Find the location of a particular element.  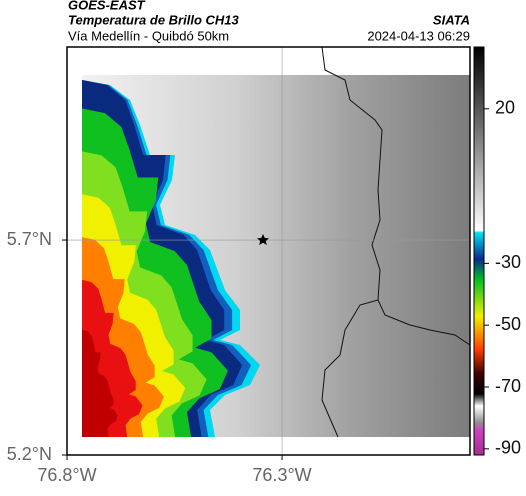

colorbar-tick-label: -90 is located at coordinates (508, 448).